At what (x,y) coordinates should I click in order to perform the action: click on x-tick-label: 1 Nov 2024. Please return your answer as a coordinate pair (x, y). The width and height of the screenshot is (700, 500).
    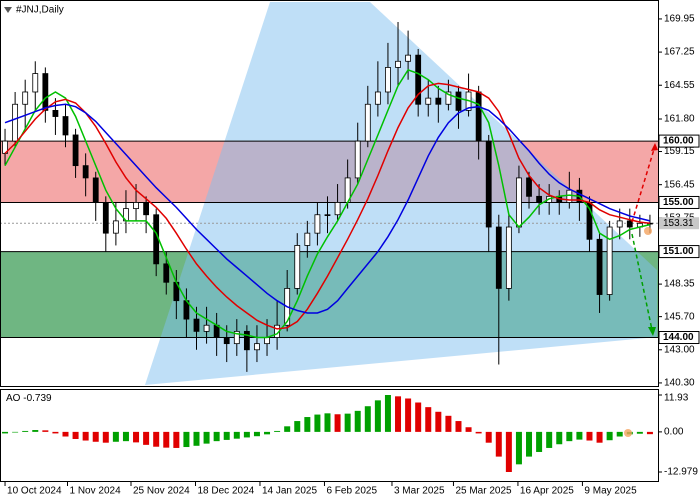
    Looking at the image, I should click on (96, 491).